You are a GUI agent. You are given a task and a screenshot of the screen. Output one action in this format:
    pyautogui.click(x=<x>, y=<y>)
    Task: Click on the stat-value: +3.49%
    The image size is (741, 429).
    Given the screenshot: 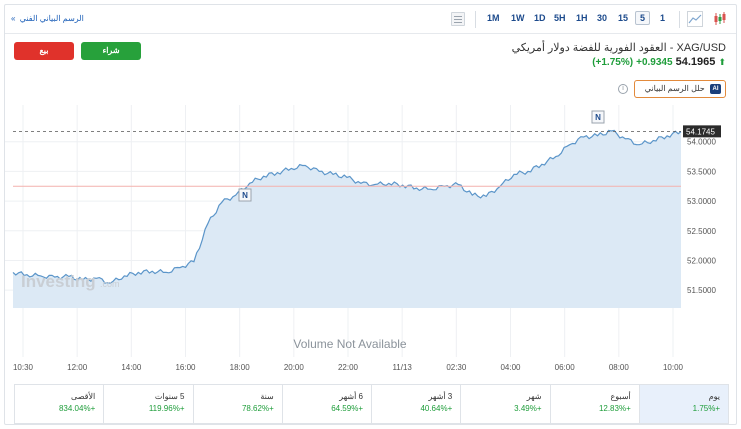 What is the action you would take?
    pyautogui.click(x=528, y=408)
    